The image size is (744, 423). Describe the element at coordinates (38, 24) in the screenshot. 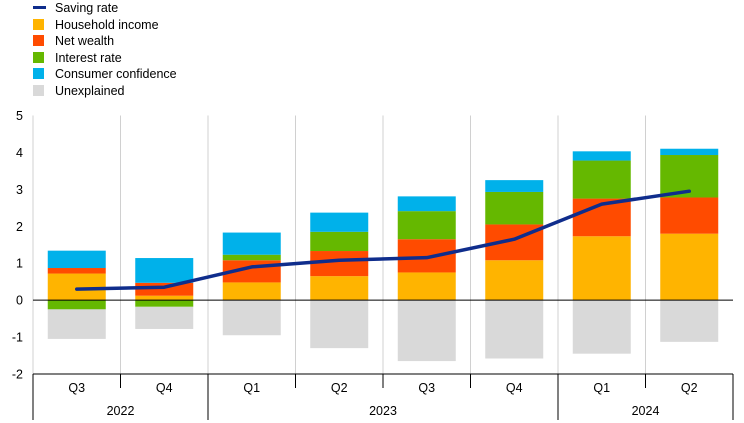

I see `legend-swatch-household-income` at that location.